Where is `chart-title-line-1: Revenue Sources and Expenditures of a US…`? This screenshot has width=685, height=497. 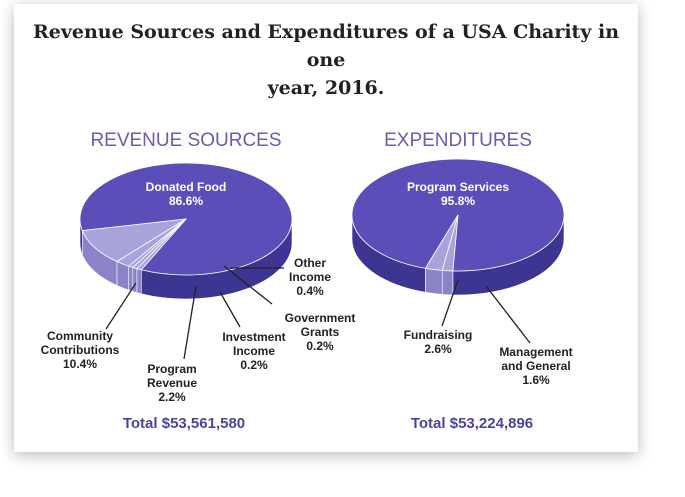 chart-title-line-1: Revenue Sources and Expenditures of a US… is located at coordinates (326, 46).